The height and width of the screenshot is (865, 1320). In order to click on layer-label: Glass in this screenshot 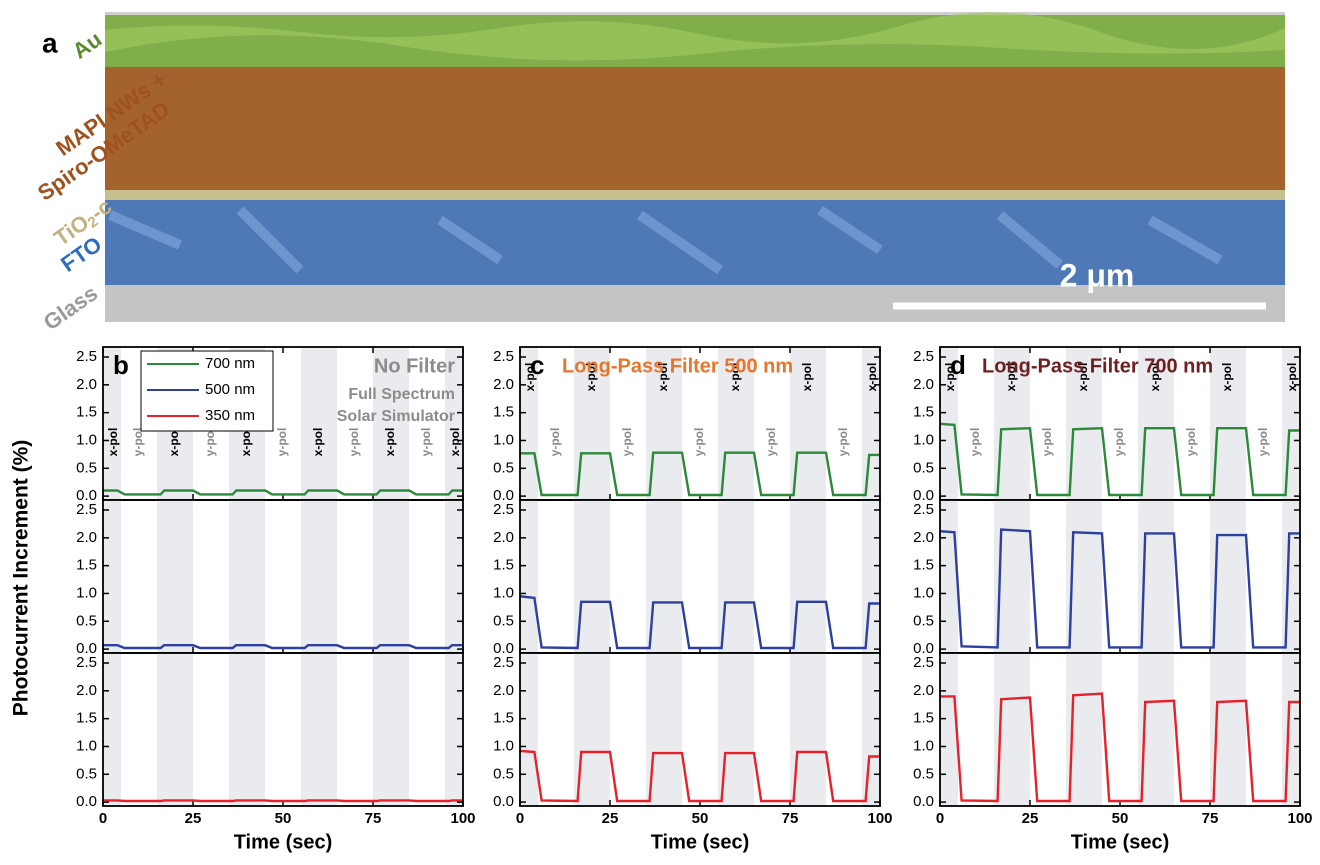, I will do `click(70, 307)`.